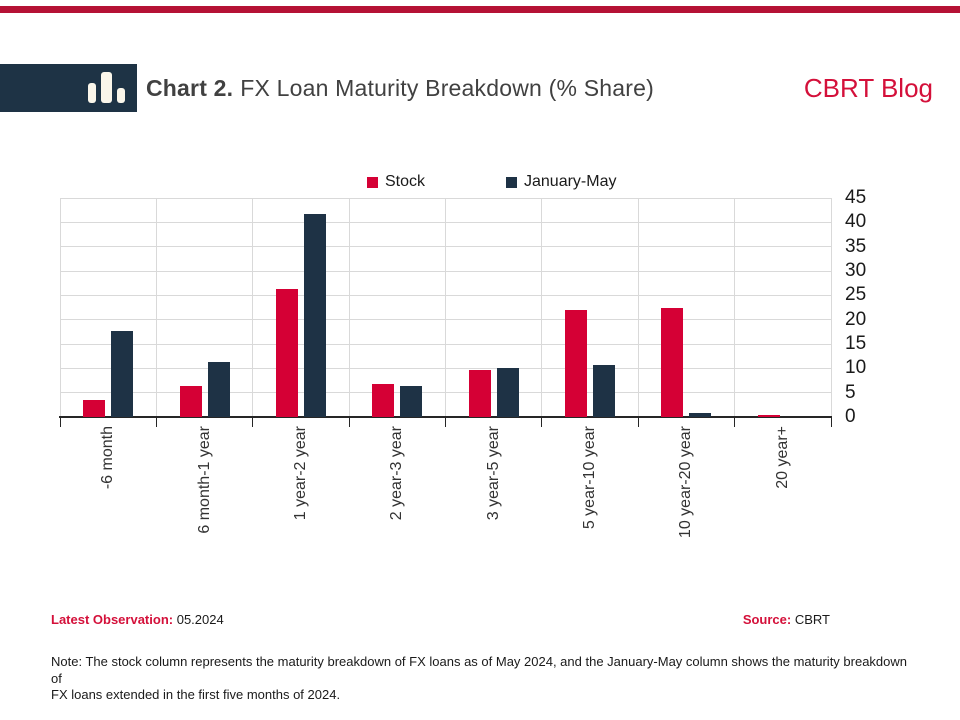 This screenshot has width=960, height=720. Describe the element at coordinates (200, 619) in the screenshot. I see `latest-observation-value: 05.2024` at that location.